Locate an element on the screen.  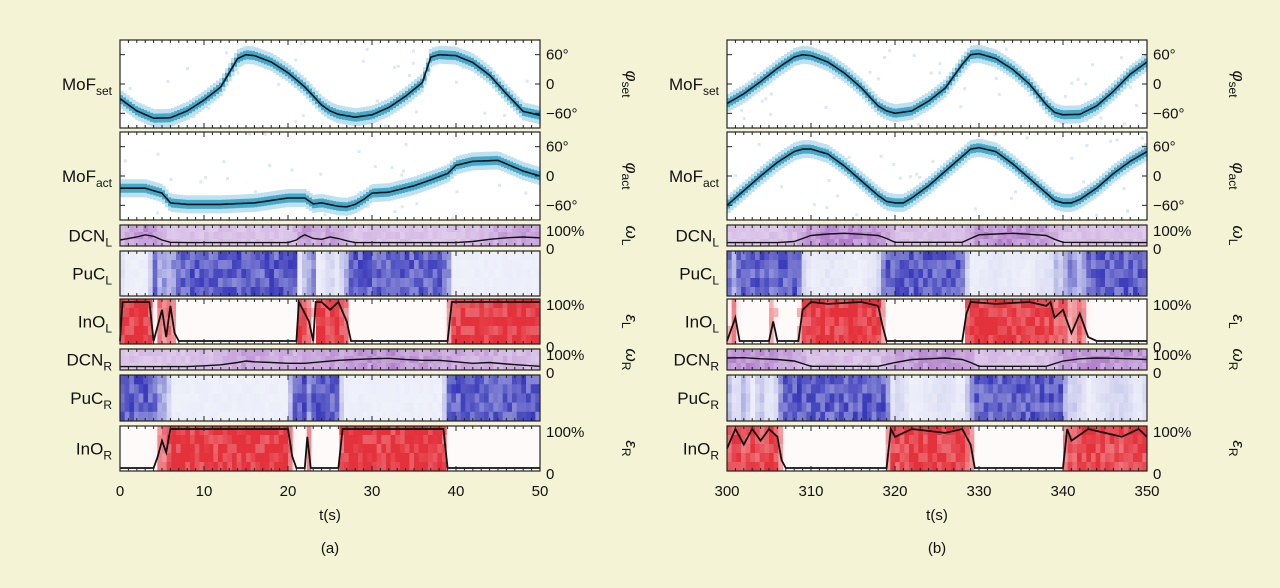
row-label-main: DCN is located at coordinates (86, 236).